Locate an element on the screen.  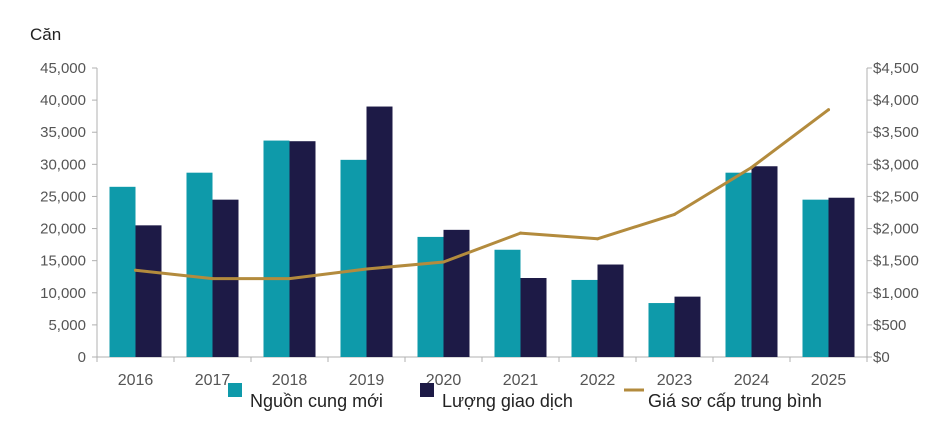
right-y-tick-label: $0 is located at coordinates (881, 357).